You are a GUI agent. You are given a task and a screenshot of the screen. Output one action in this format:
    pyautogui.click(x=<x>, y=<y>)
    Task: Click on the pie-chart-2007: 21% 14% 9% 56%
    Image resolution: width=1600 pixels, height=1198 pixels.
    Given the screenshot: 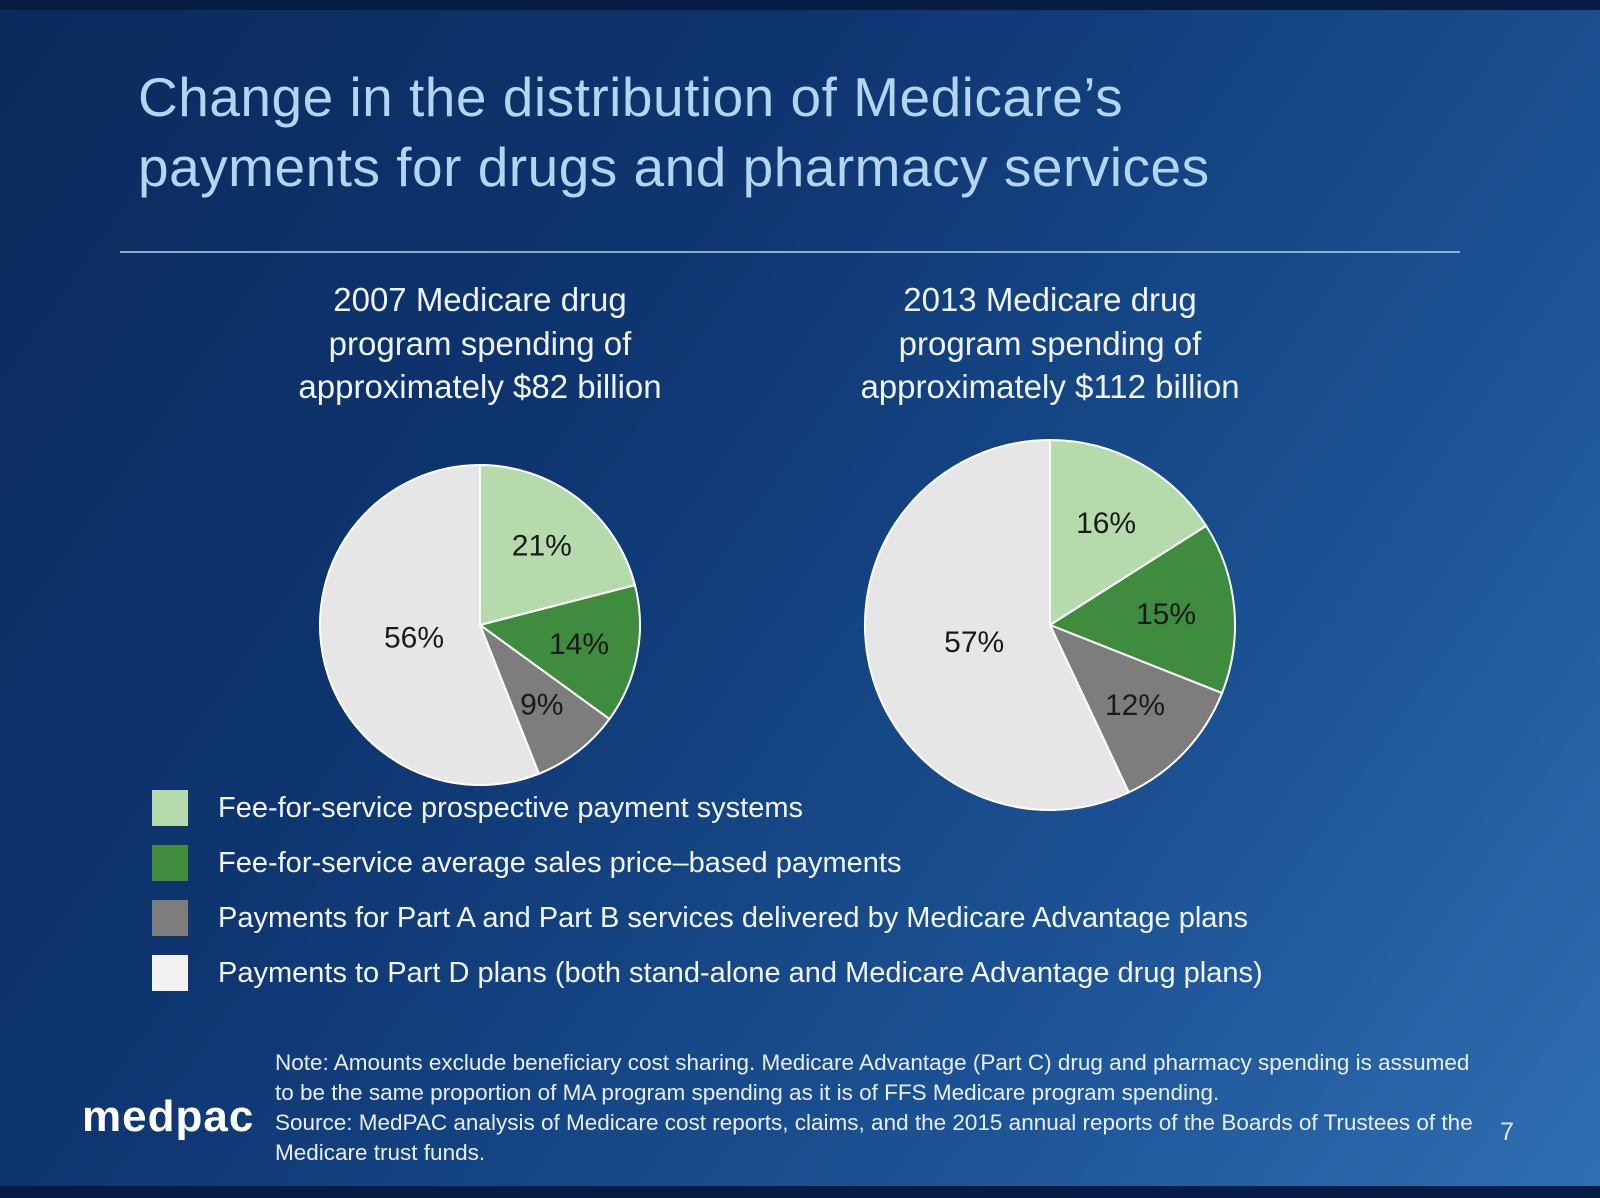 What is the action you would take?
    pyautogui.click(x=479, y=624)
    